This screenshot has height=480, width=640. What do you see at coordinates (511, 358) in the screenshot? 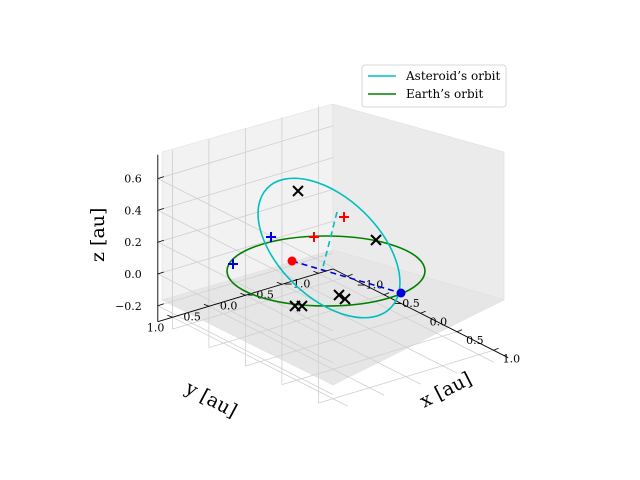
I see `x-tick-label: 1.0` at bounding box center [511, 358].